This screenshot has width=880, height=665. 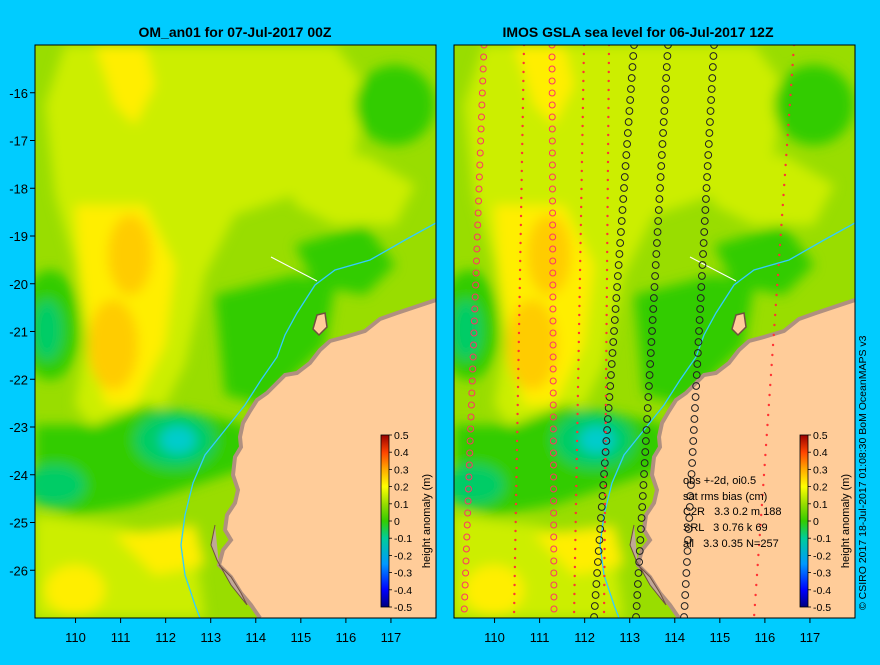 I want to click on lat-tick-label: -19, so click(x=18, y=236).